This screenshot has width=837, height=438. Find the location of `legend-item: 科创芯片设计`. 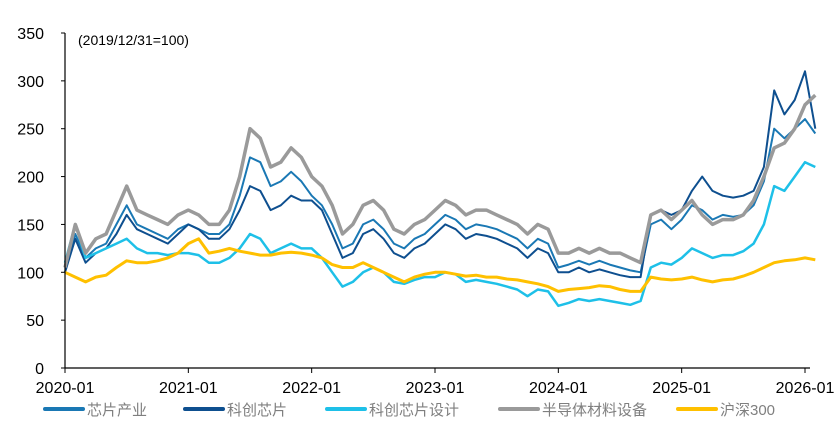

legend-item: 科创芯片设计 is located at coordinates (392, 410).